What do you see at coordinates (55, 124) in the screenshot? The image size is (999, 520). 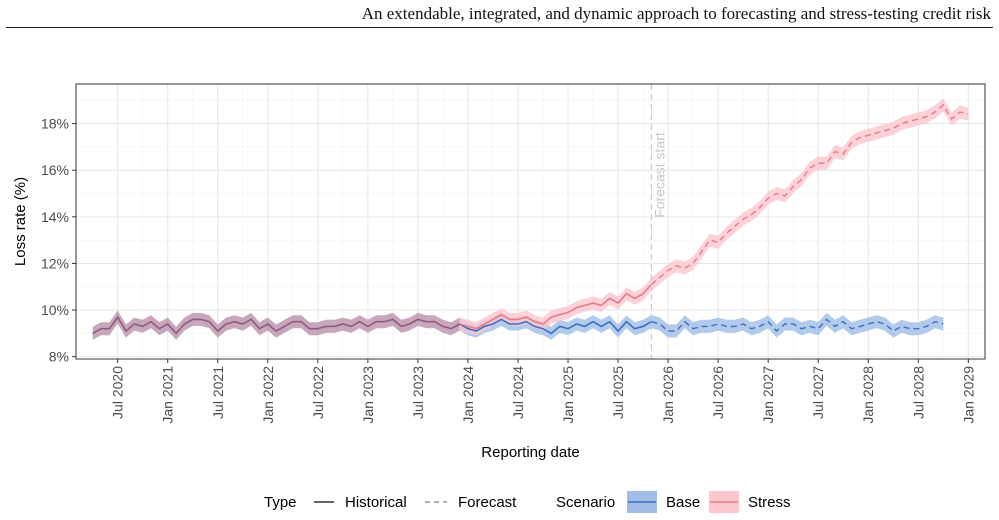 I see `y-tick-label: 18%` at bounding box center [55, 124].